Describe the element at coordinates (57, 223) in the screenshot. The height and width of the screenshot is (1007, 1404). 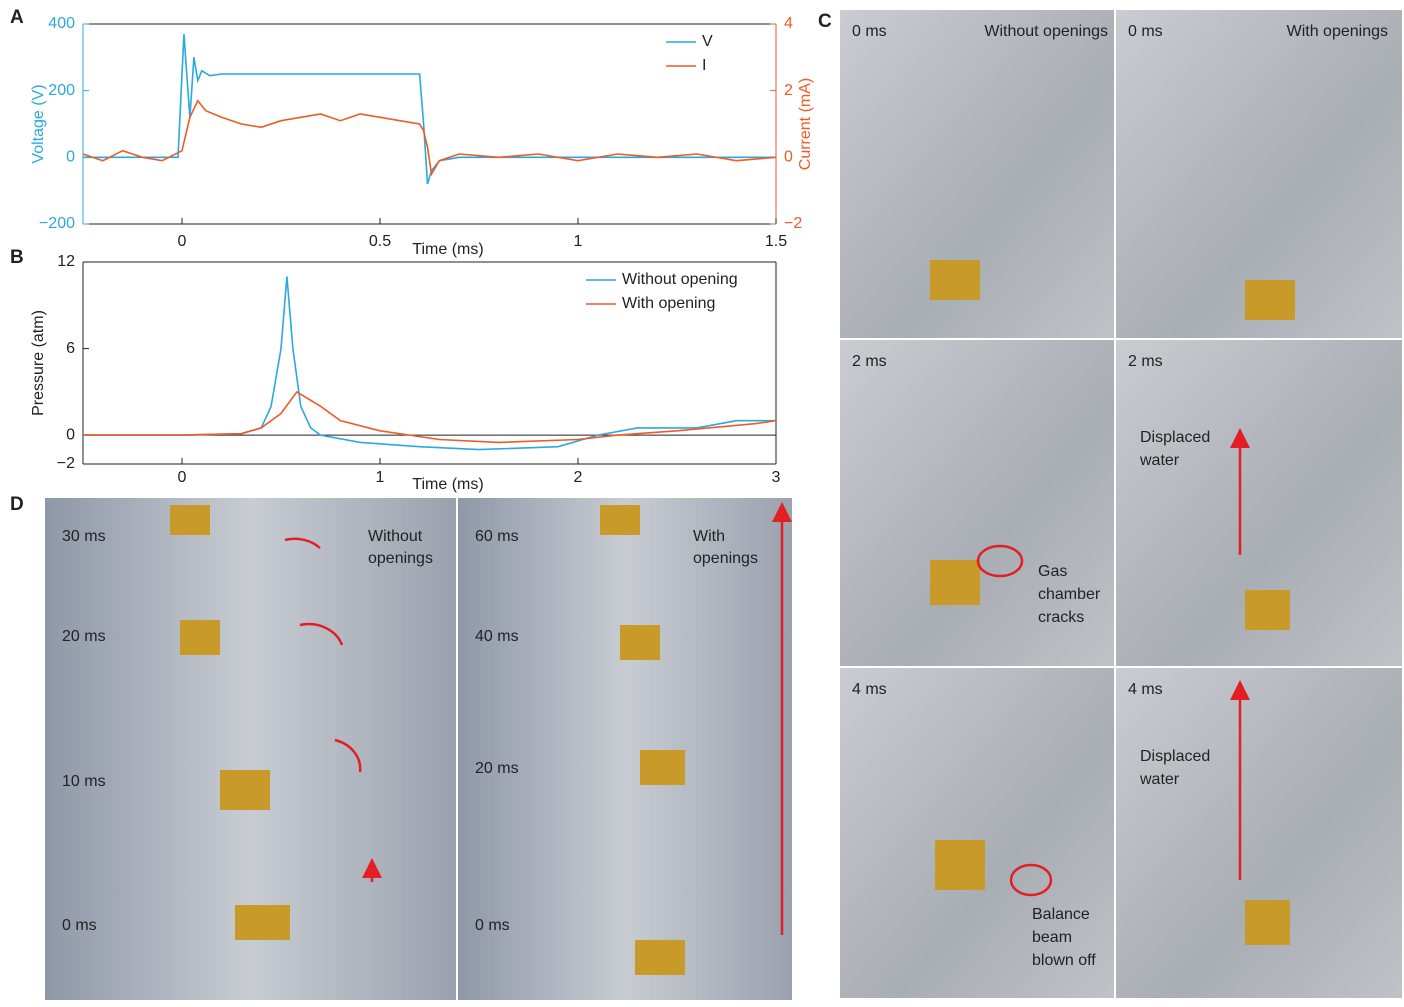
I see `y-tick-label: −200` at that location.